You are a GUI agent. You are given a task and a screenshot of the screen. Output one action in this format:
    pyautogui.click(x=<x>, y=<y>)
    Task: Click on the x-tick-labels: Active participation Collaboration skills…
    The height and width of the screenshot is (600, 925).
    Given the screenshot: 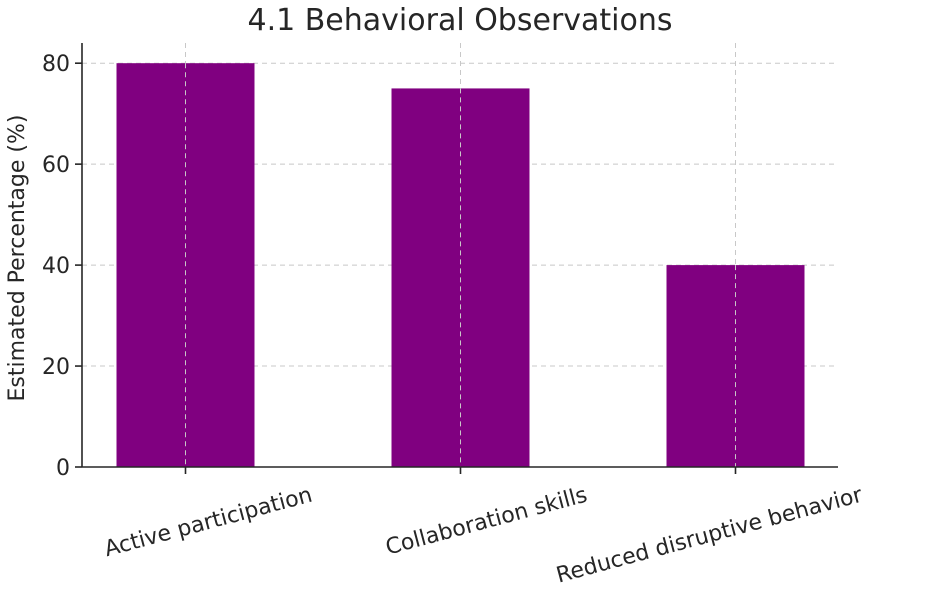 What is the action you would take?
    pyautogui.click(x=484, y=535)
    